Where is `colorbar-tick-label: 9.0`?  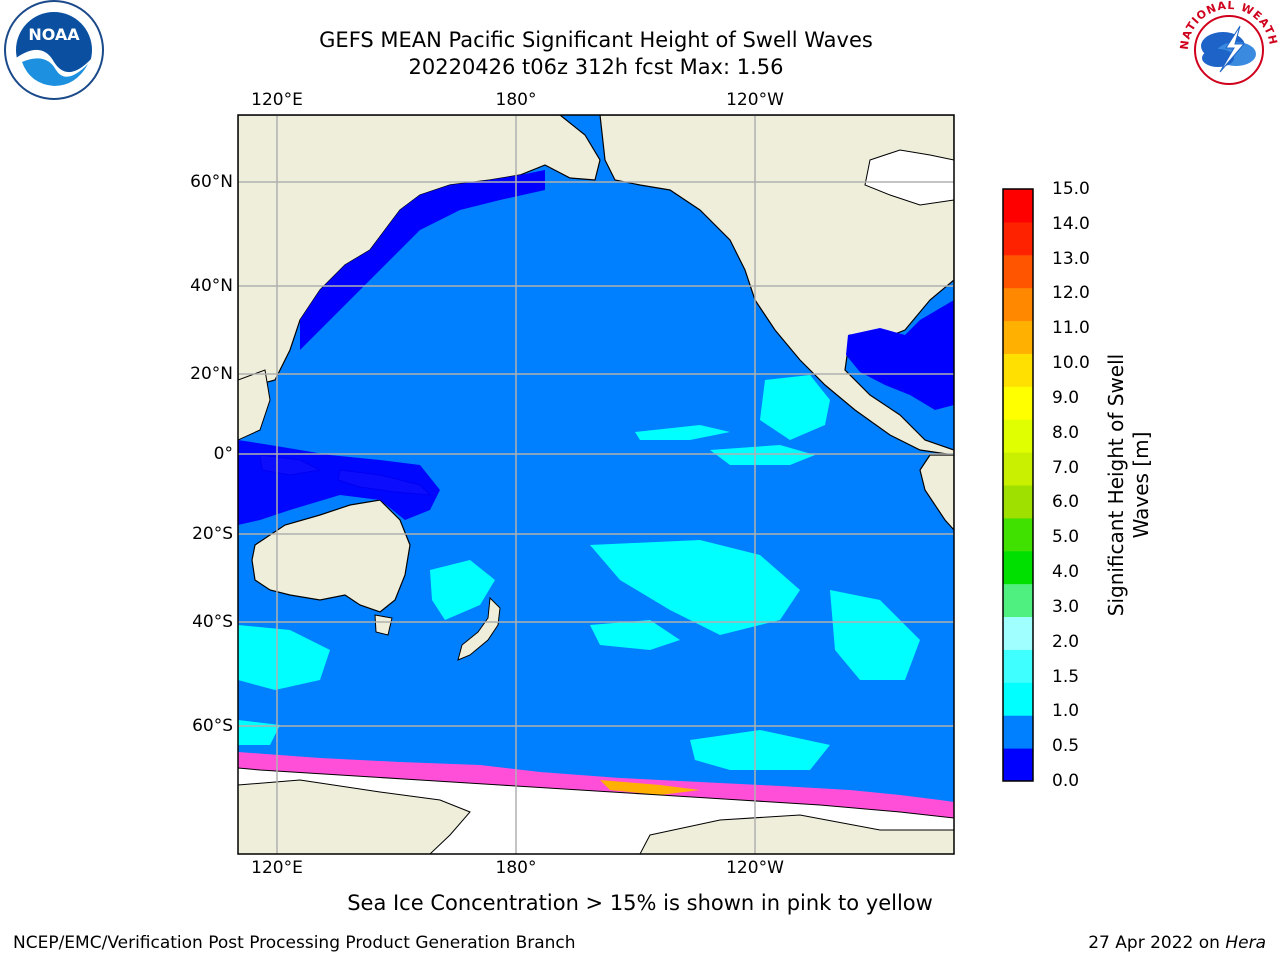 colorbar-tick-label: 9.0 is located at coordinates (1066, 397).